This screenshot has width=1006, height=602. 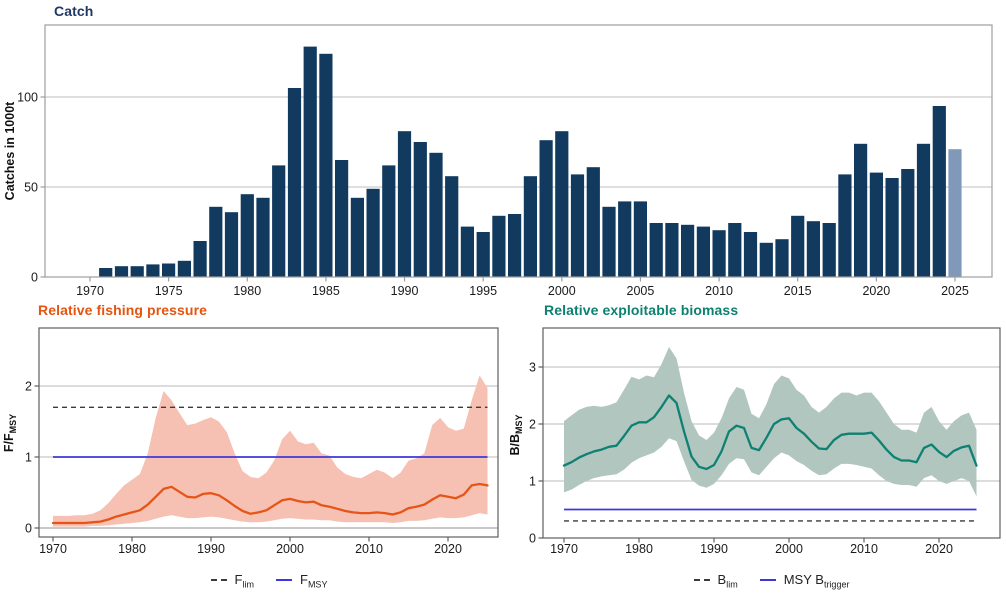 I want to click on fishing-pressure-median-line, so click(x=270, y=503).